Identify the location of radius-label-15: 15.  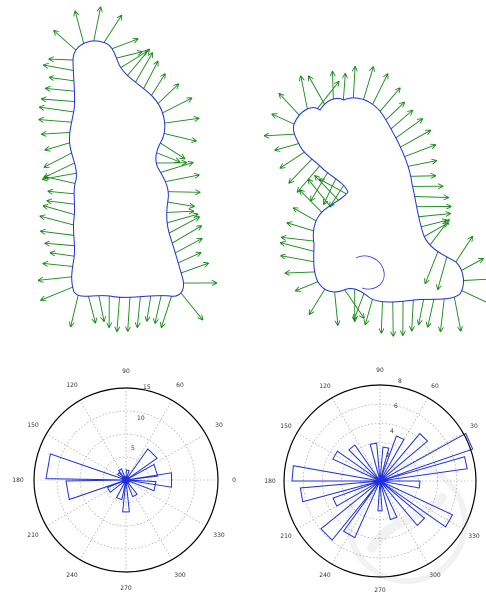
(147, 387).